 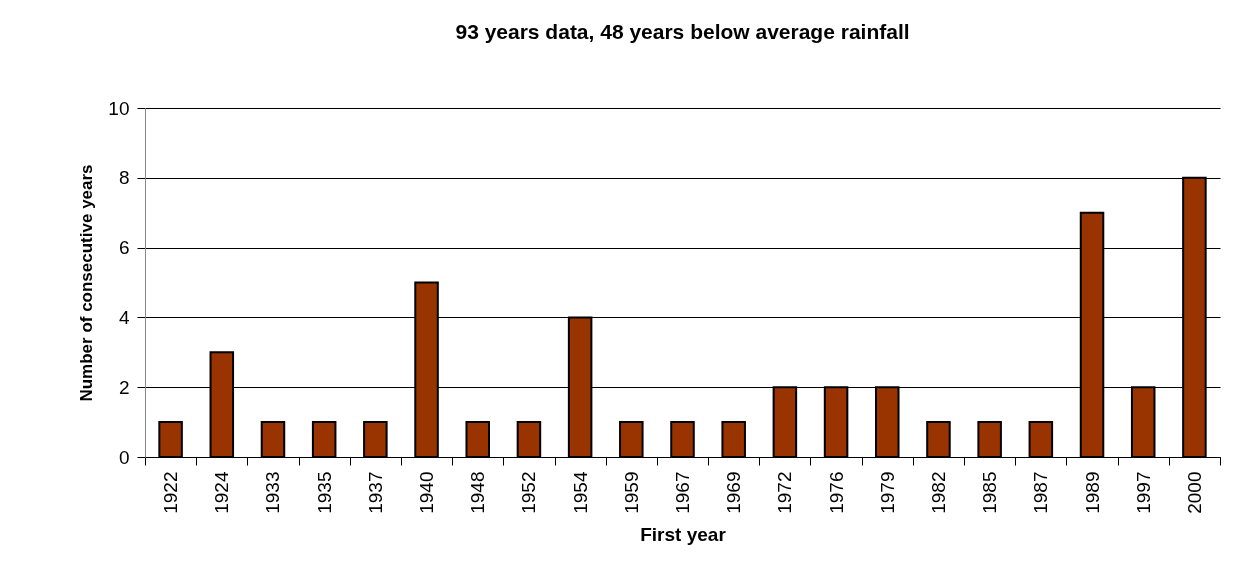 What do you see at coordinates (119, 108) in the screenshot?
I see `y-tick-label: 10` at bounding box center [119, 108].